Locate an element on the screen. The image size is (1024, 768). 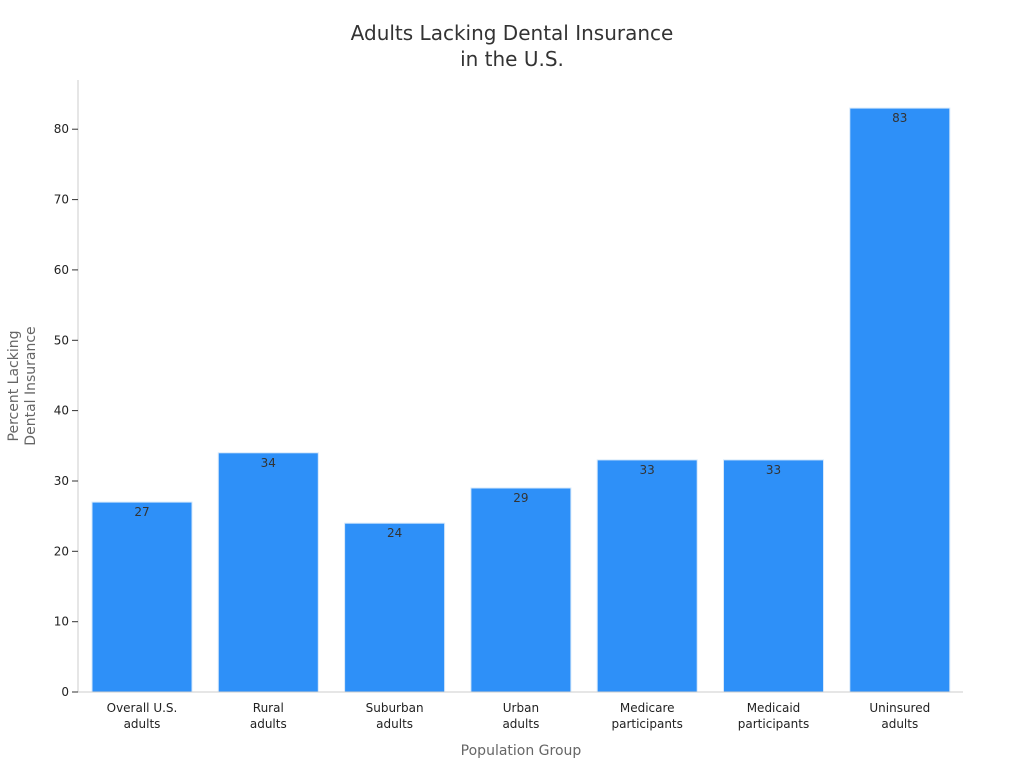
bar-value-label: 24 is located at coordinates (394, 533).